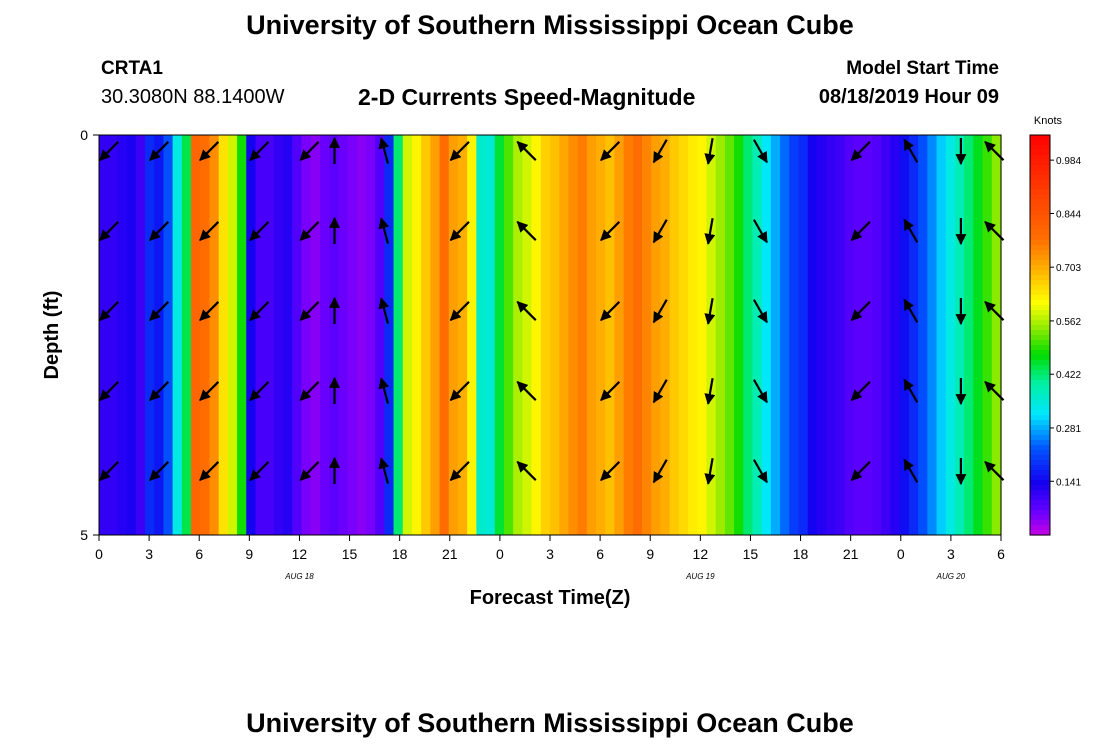 The width and height of the screenshot is (1100, 750). What do you see at coordinates (1068, 322) in the screenshot?
I see `colorbar-tick-label: 0.562` at bounding box center [1068, 322].